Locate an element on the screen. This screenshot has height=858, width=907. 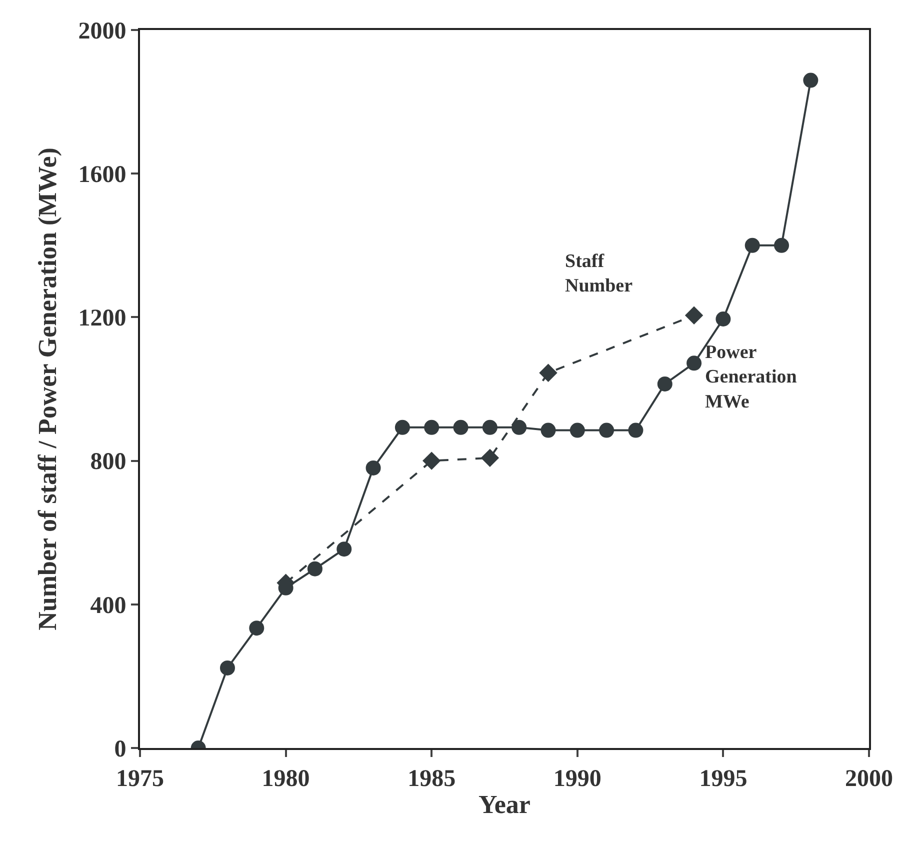
x-axis-title: Year is located at coordinates (504, 804).